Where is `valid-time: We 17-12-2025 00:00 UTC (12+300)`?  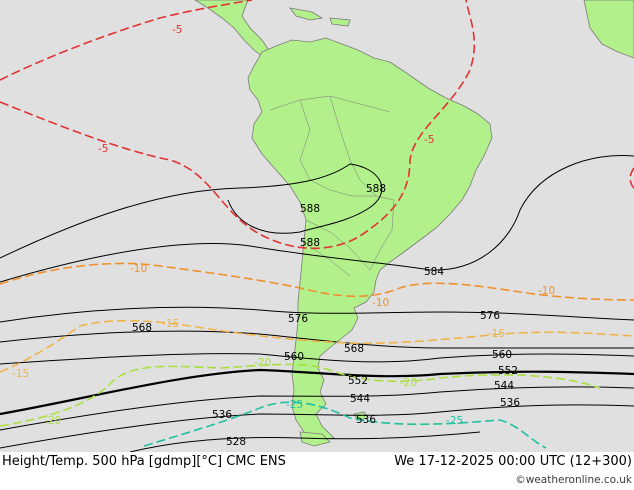 valid-time: We 17-12-2025 00:00 UTC (12+300) is located at coordinates (513, 461).